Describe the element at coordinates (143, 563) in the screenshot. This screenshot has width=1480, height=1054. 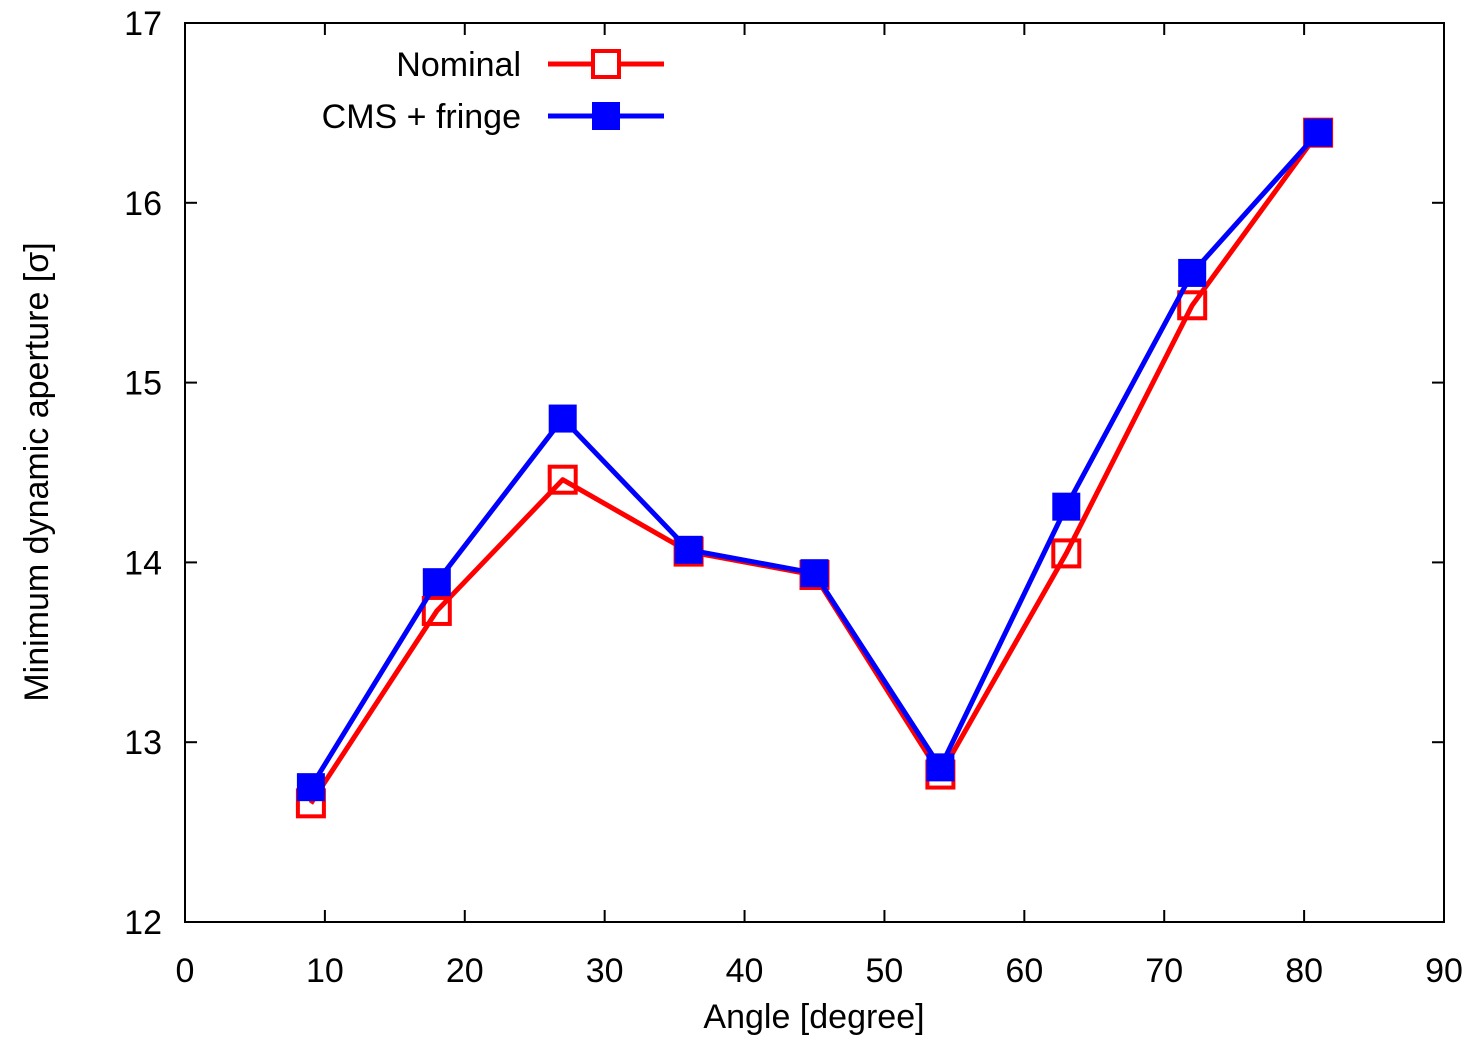
I see `y-tick-label: 14` at that location.